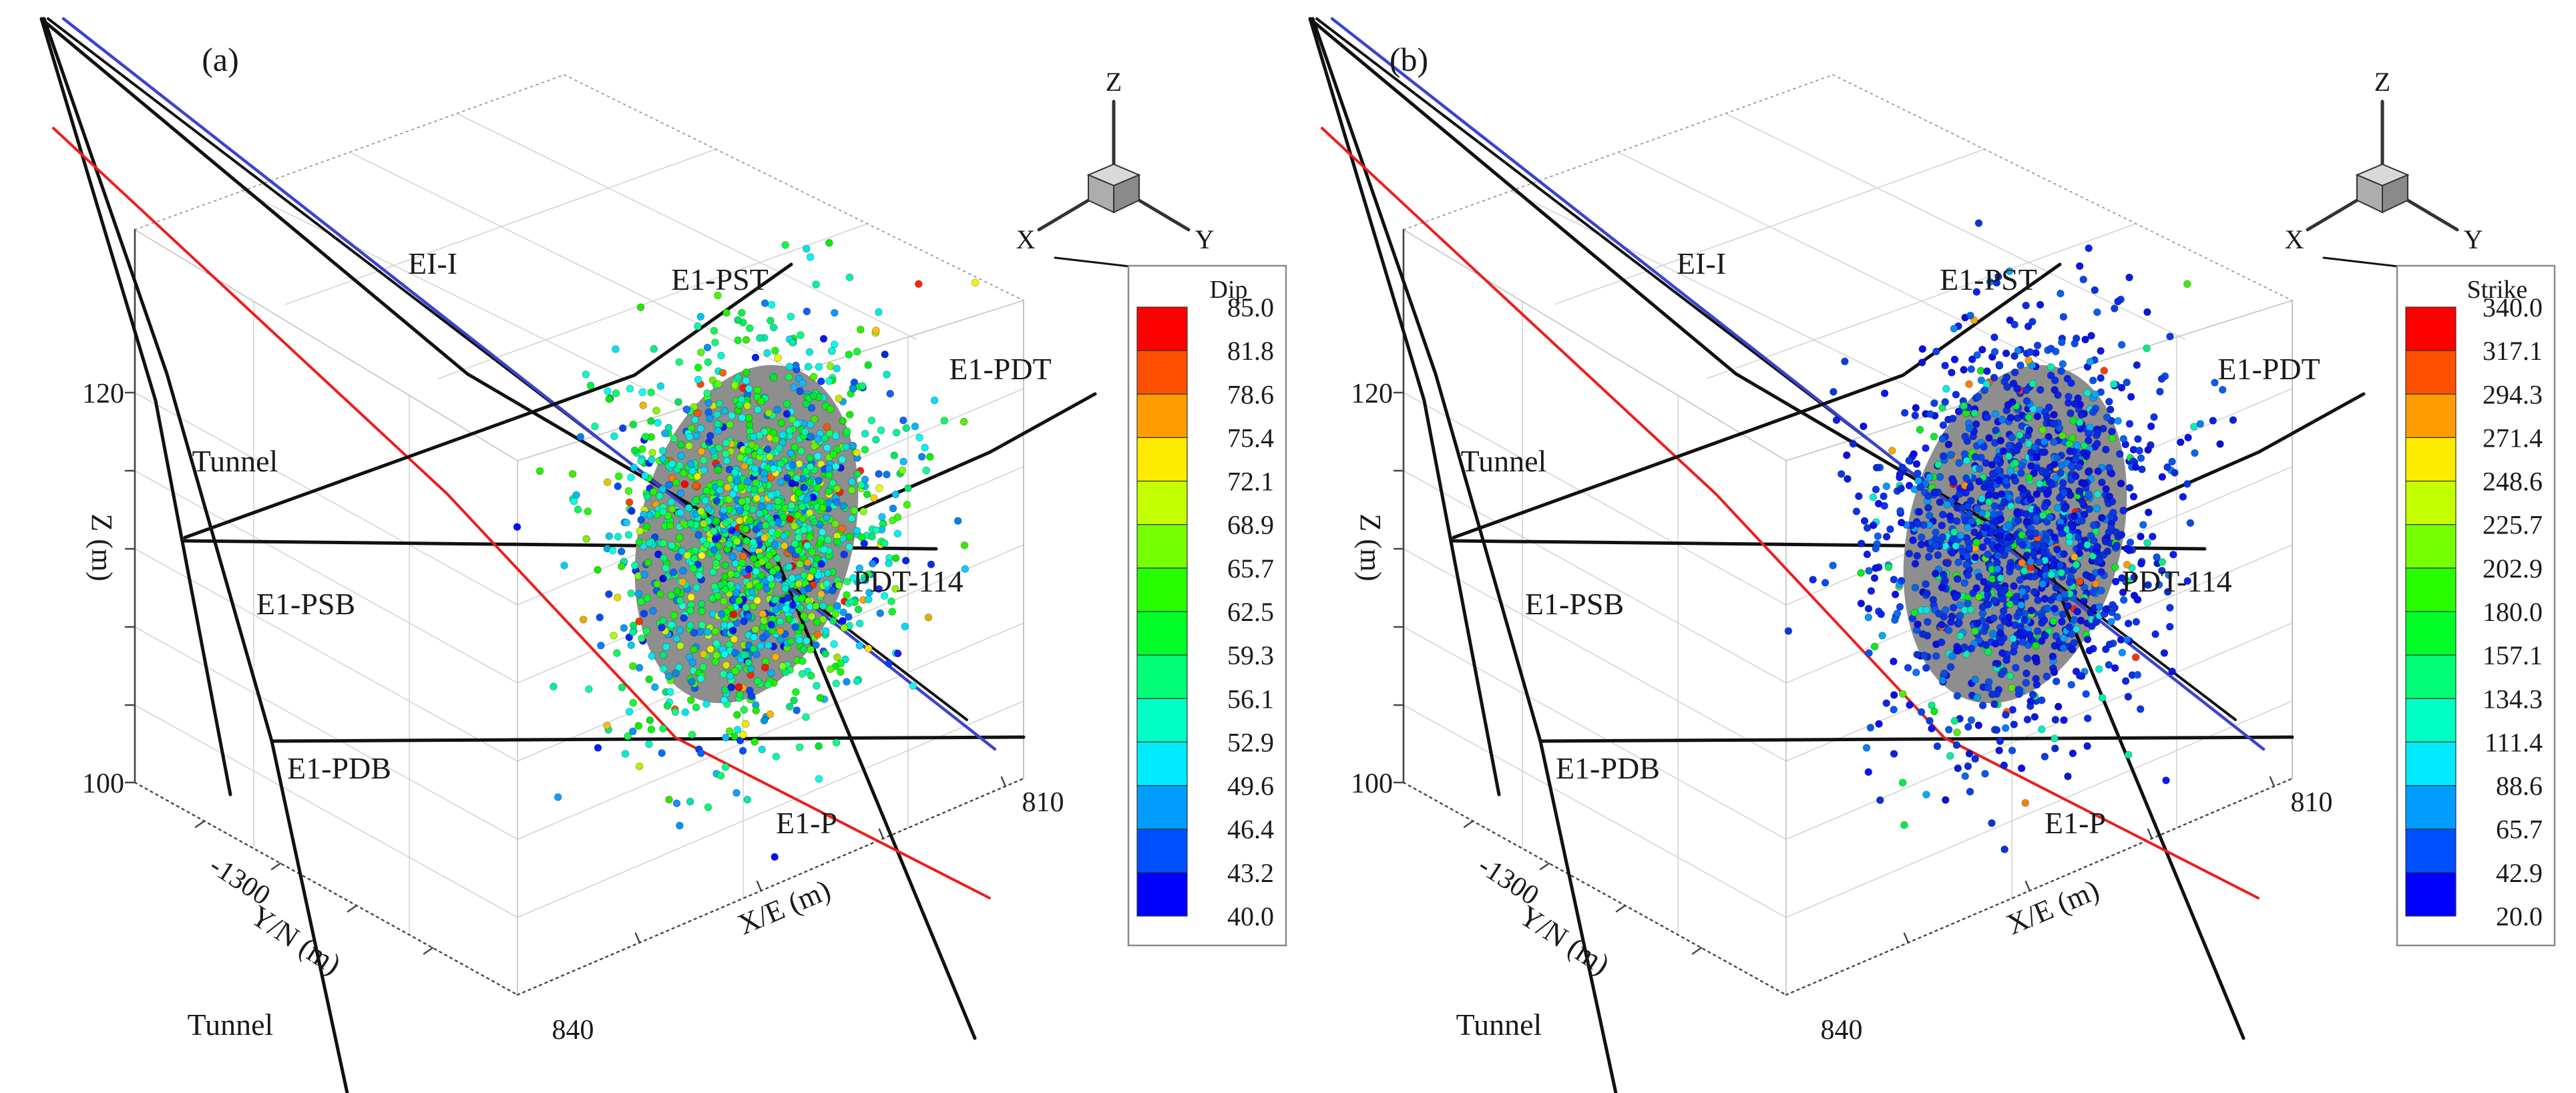 This screenshot has width=2576, height=1093. Describe the element at coordinates (1043, 802) in the screenshot. I see `axis-tick-label: 810` at that location.